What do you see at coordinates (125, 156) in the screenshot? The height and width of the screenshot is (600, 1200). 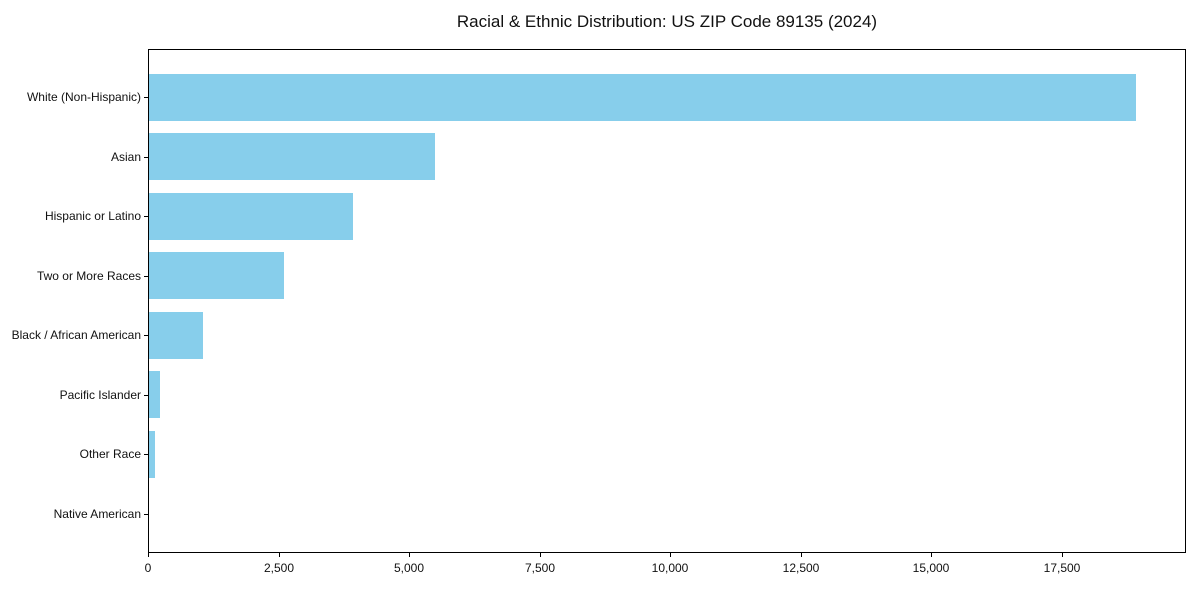 I see `y-tick-label: Asian` at bounding box center [125, 156].